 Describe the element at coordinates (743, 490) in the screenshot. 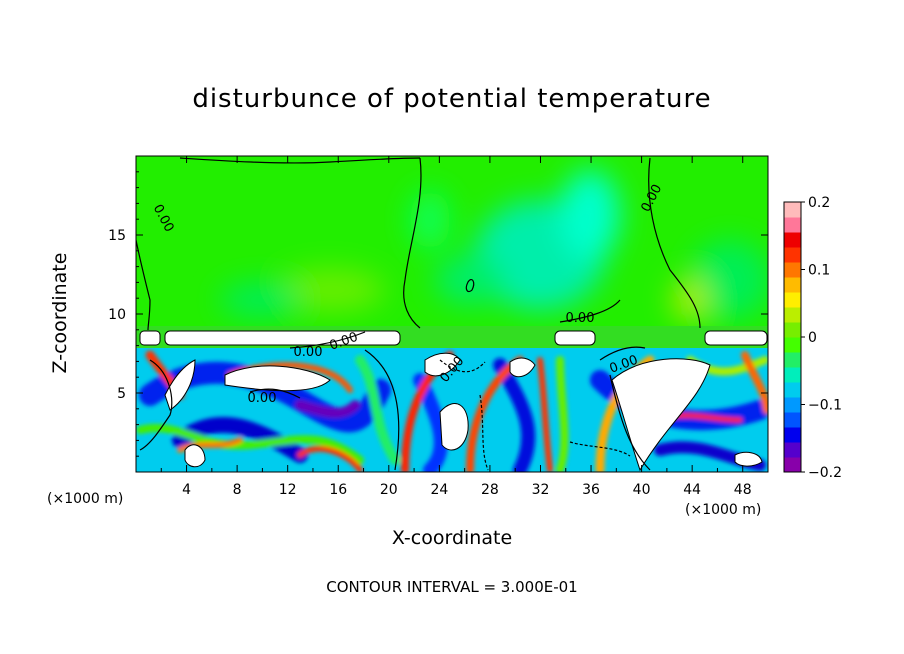

I see `x-tick-label: 48` at that location.